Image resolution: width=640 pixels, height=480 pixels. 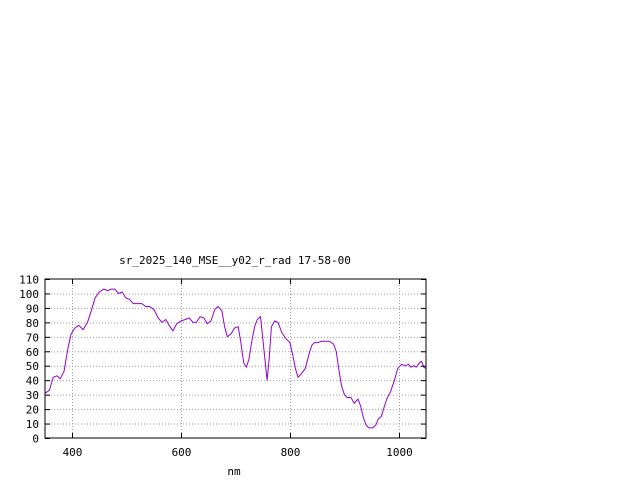 I want to click on y-tick-label: 20, so click(x=32, y=410).